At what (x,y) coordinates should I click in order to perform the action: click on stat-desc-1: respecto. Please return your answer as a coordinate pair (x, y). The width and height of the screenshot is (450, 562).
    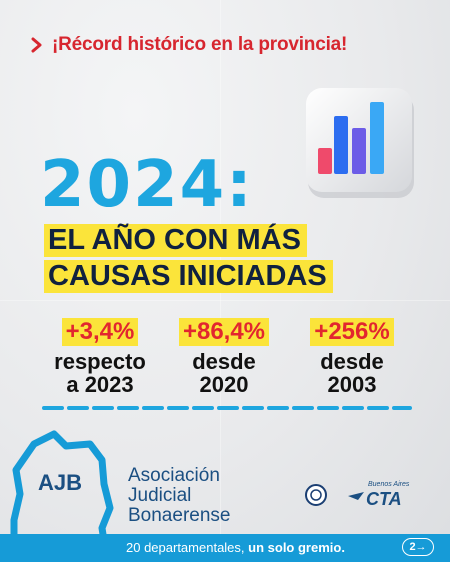
    Looking at the image, I should click on (100, 361).